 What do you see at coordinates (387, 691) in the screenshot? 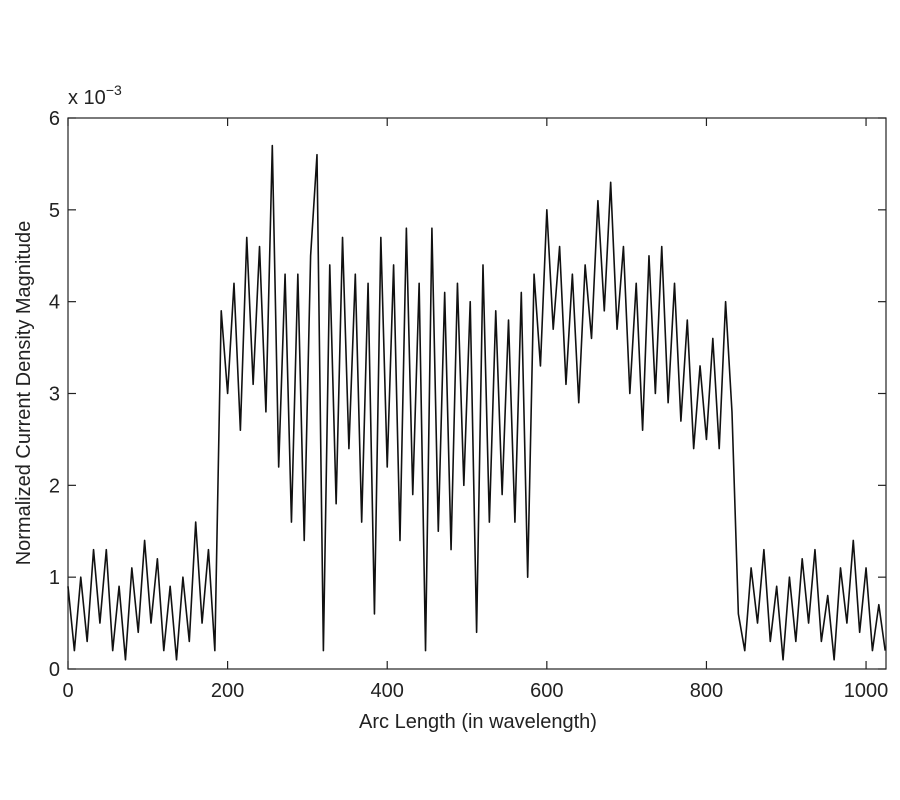
I see `x-tick-label: 400` at bounding box center [387, 691].